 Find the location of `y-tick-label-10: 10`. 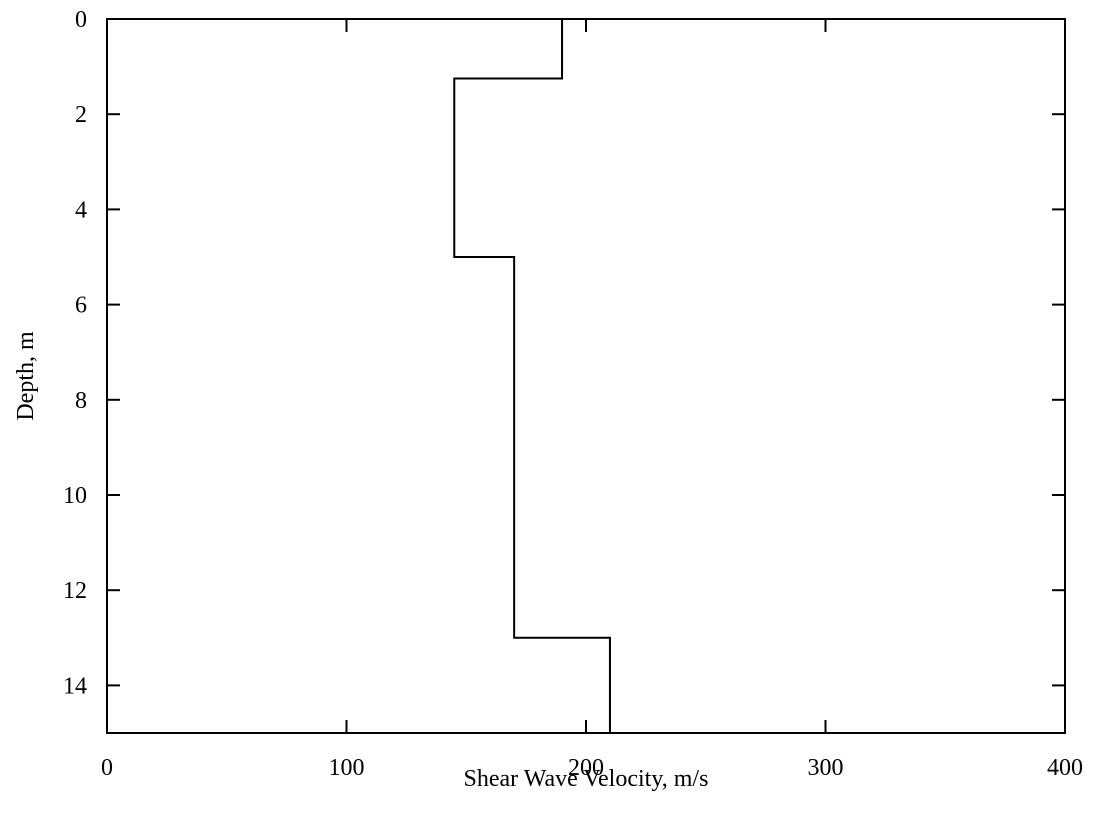

y-tick-label-10: 10 is located at coordinates (75, 496).